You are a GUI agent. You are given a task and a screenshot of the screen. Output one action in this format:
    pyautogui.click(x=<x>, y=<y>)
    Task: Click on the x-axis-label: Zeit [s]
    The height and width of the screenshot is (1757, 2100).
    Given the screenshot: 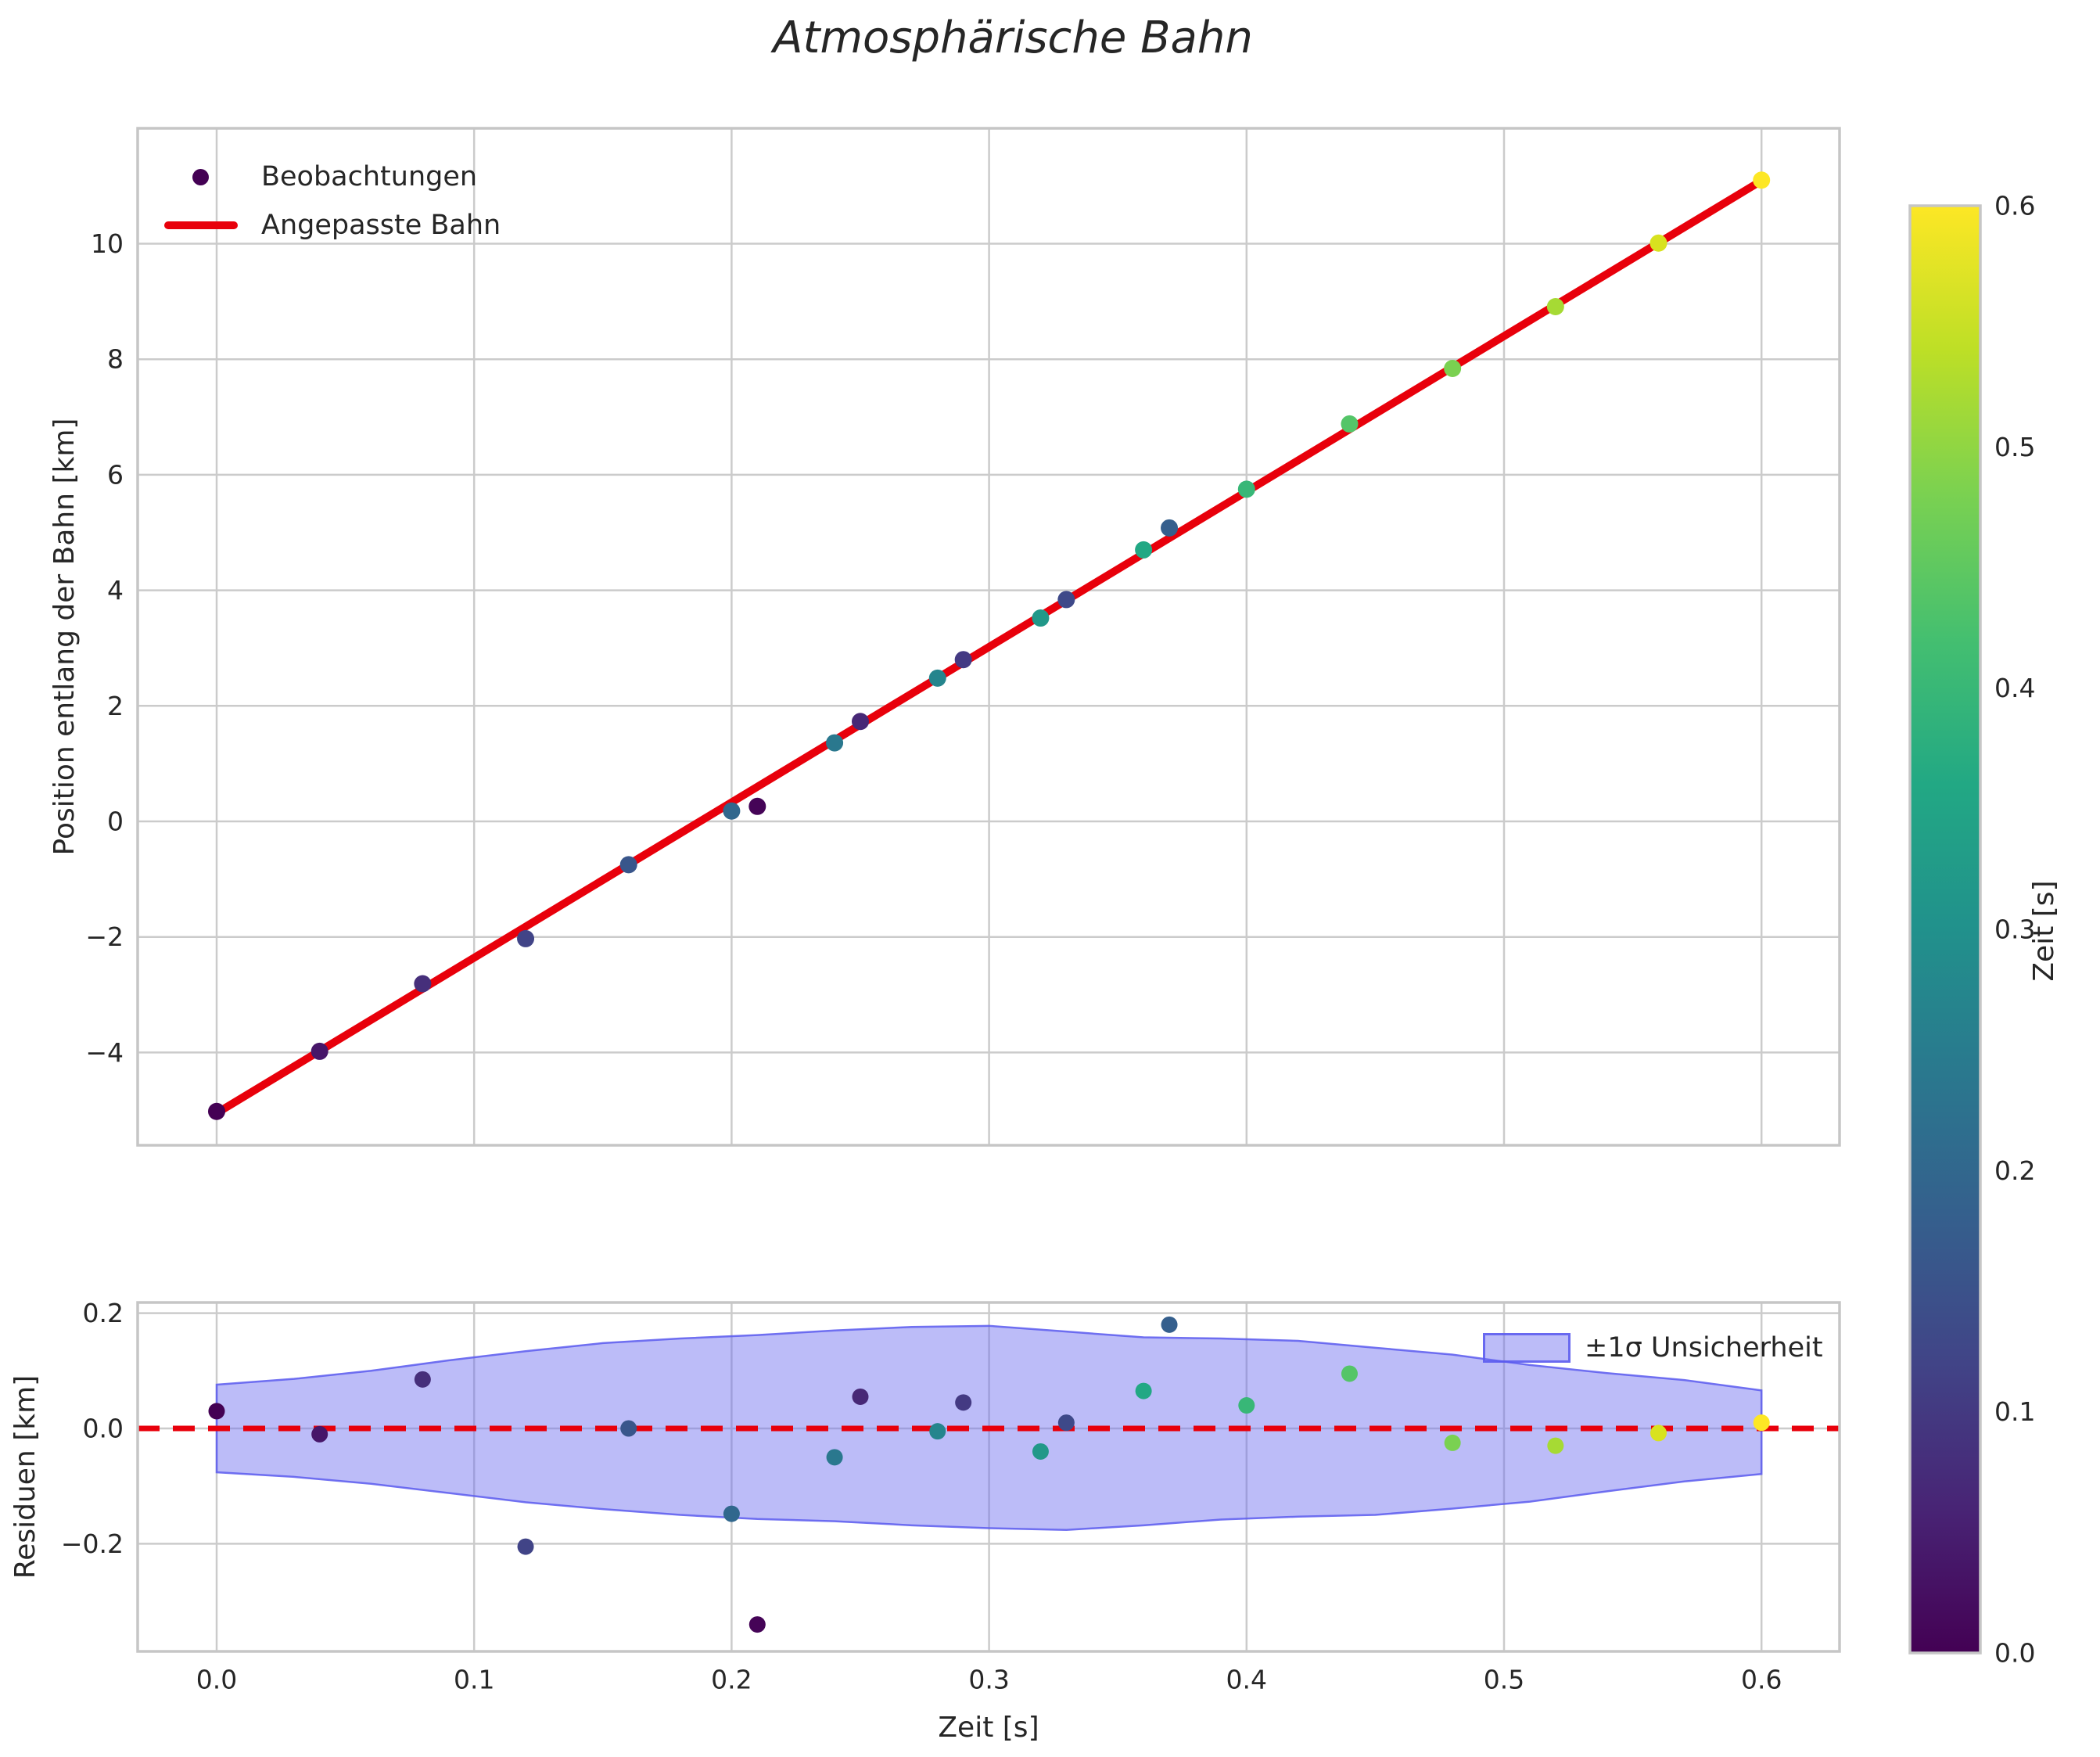 What is the action you would take?
    pyautogui.click(x=988, y=1728)
    